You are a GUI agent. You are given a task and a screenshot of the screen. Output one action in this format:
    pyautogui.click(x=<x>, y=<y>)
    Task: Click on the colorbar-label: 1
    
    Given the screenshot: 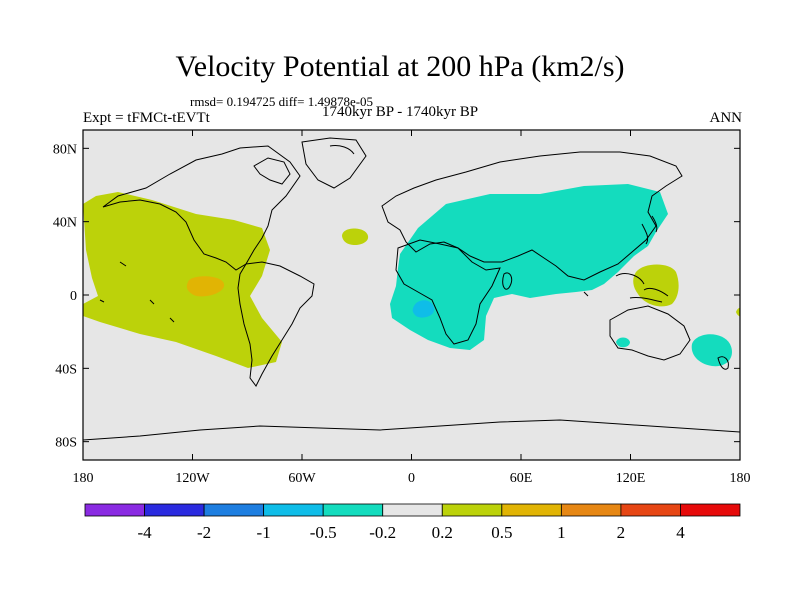 What is the action you would take?
    pyautogui.click(x=561, y=532)
    